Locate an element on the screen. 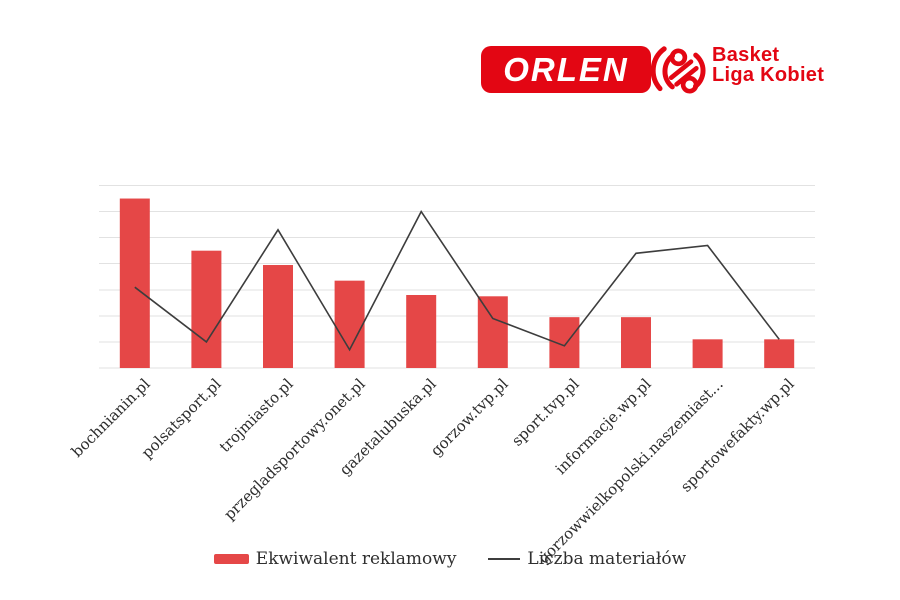 This screenshot has width=900, height=600. orlen-logo-box: ORLEN is located at coordinates (566, 69).